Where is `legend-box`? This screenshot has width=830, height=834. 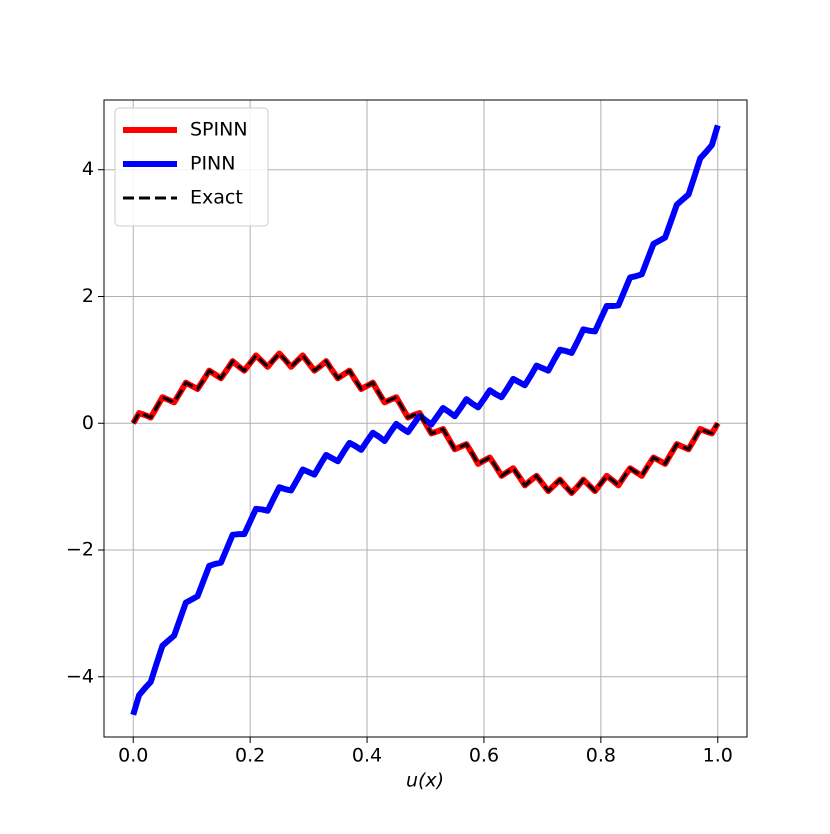 legend-box is located at coordinates (191, 167).